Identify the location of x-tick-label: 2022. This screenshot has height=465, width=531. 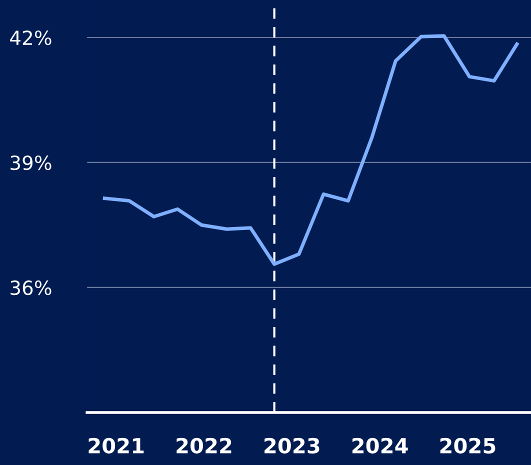
(204, 446).